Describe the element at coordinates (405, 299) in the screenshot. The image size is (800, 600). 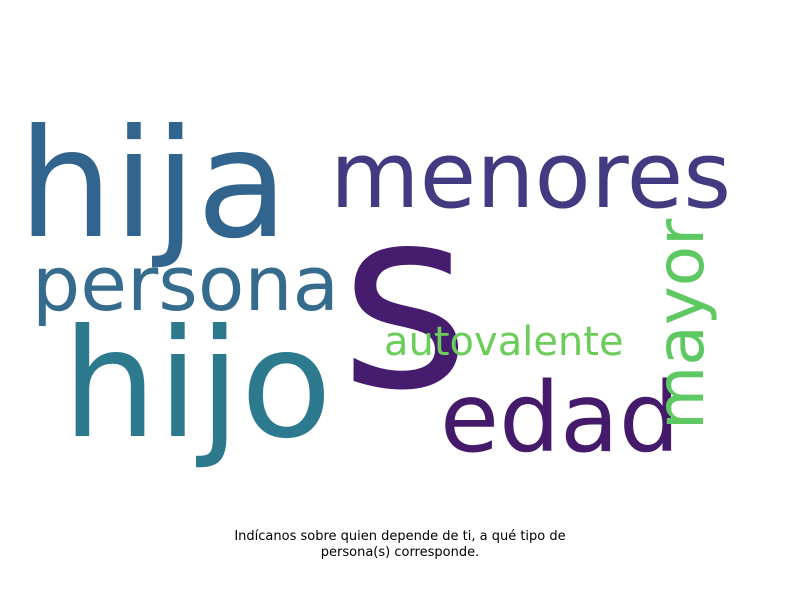
I see `word-s: s` at that location.